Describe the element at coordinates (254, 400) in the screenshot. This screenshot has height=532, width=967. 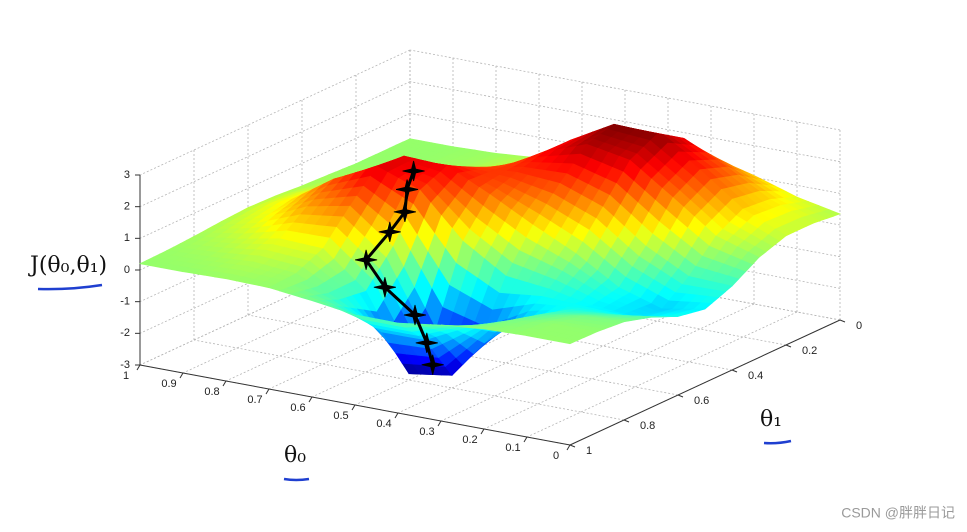
I see `x-tick-label: 0.7` at that location.